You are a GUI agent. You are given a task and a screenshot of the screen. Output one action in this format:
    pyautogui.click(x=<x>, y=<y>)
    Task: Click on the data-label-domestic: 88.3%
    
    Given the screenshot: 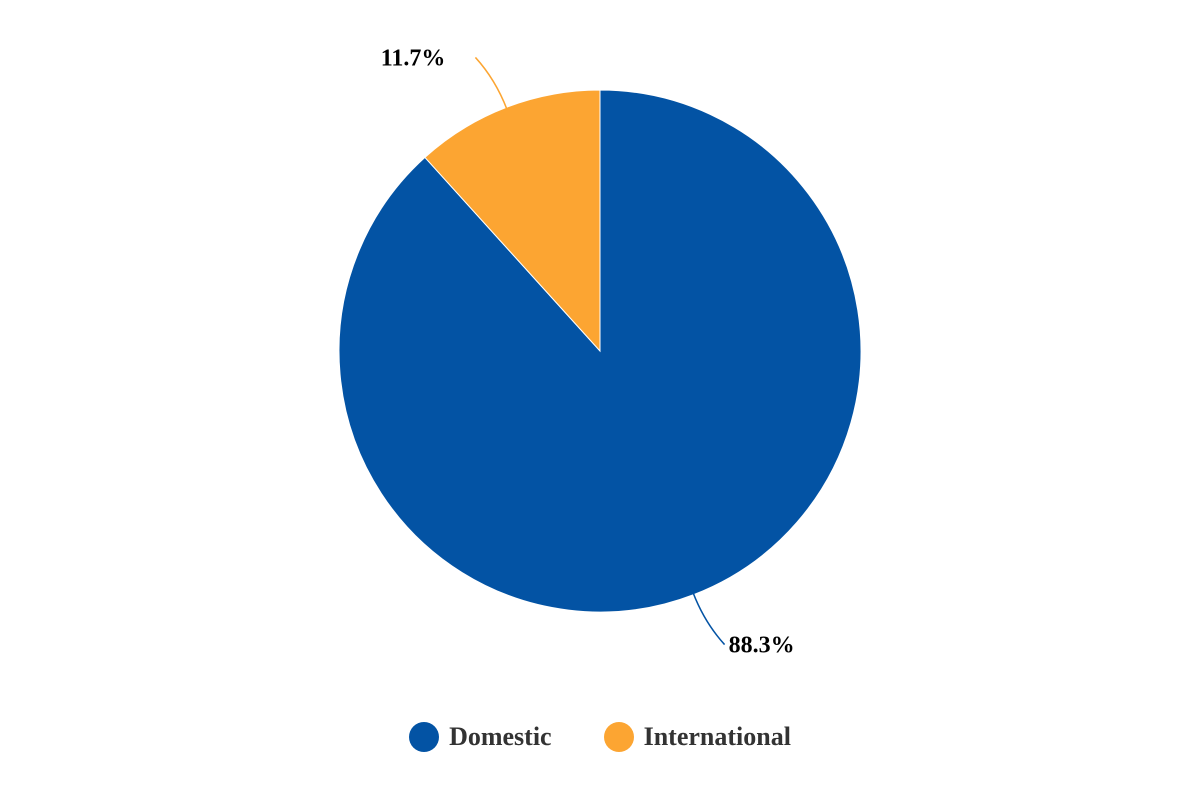 What is the action you would take?
    pyautogui.click(x=762, y=646)
    